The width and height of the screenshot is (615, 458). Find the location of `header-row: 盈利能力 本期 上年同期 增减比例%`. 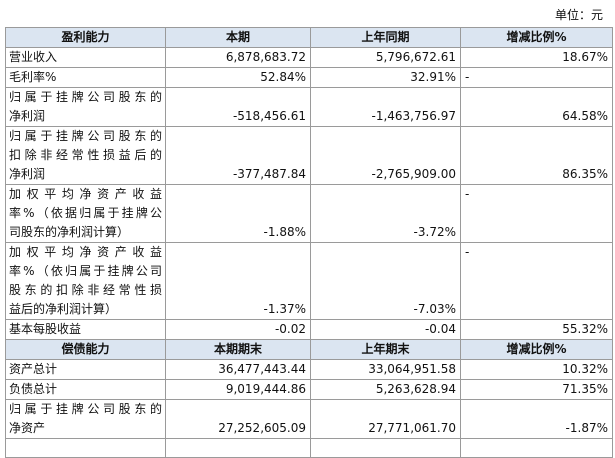

header-row: 盈利能力 本期 上年同期 增减比例% is located at coordinates (309, 37).